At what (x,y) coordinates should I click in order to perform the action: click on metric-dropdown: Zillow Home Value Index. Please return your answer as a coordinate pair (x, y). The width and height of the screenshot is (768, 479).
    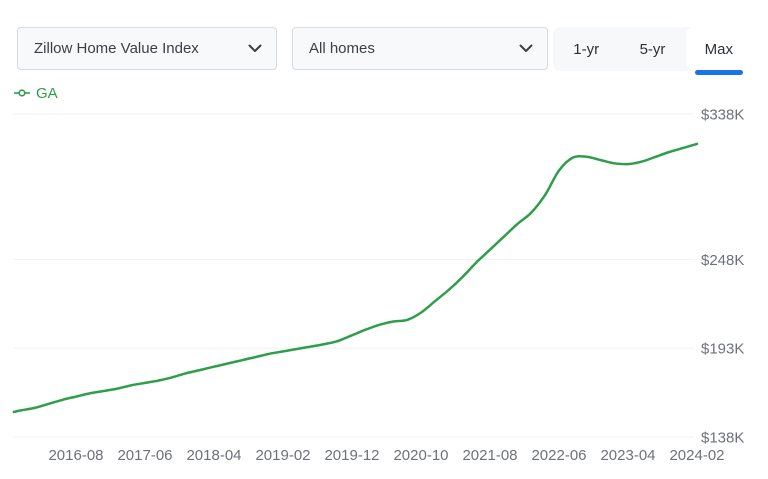
    Looking at the image, I should click on (147, 48).